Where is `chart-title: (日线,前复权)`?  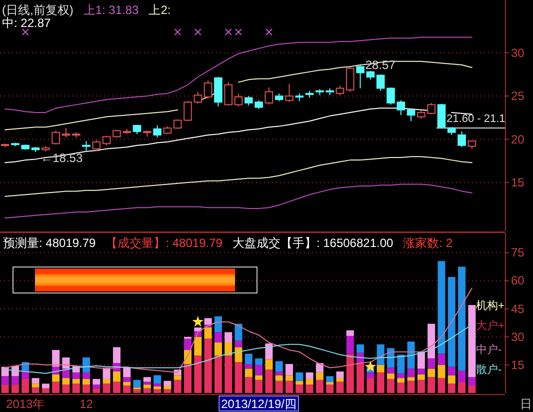
chart-title: (日线,前复权) is located at coordinates (38, 10).